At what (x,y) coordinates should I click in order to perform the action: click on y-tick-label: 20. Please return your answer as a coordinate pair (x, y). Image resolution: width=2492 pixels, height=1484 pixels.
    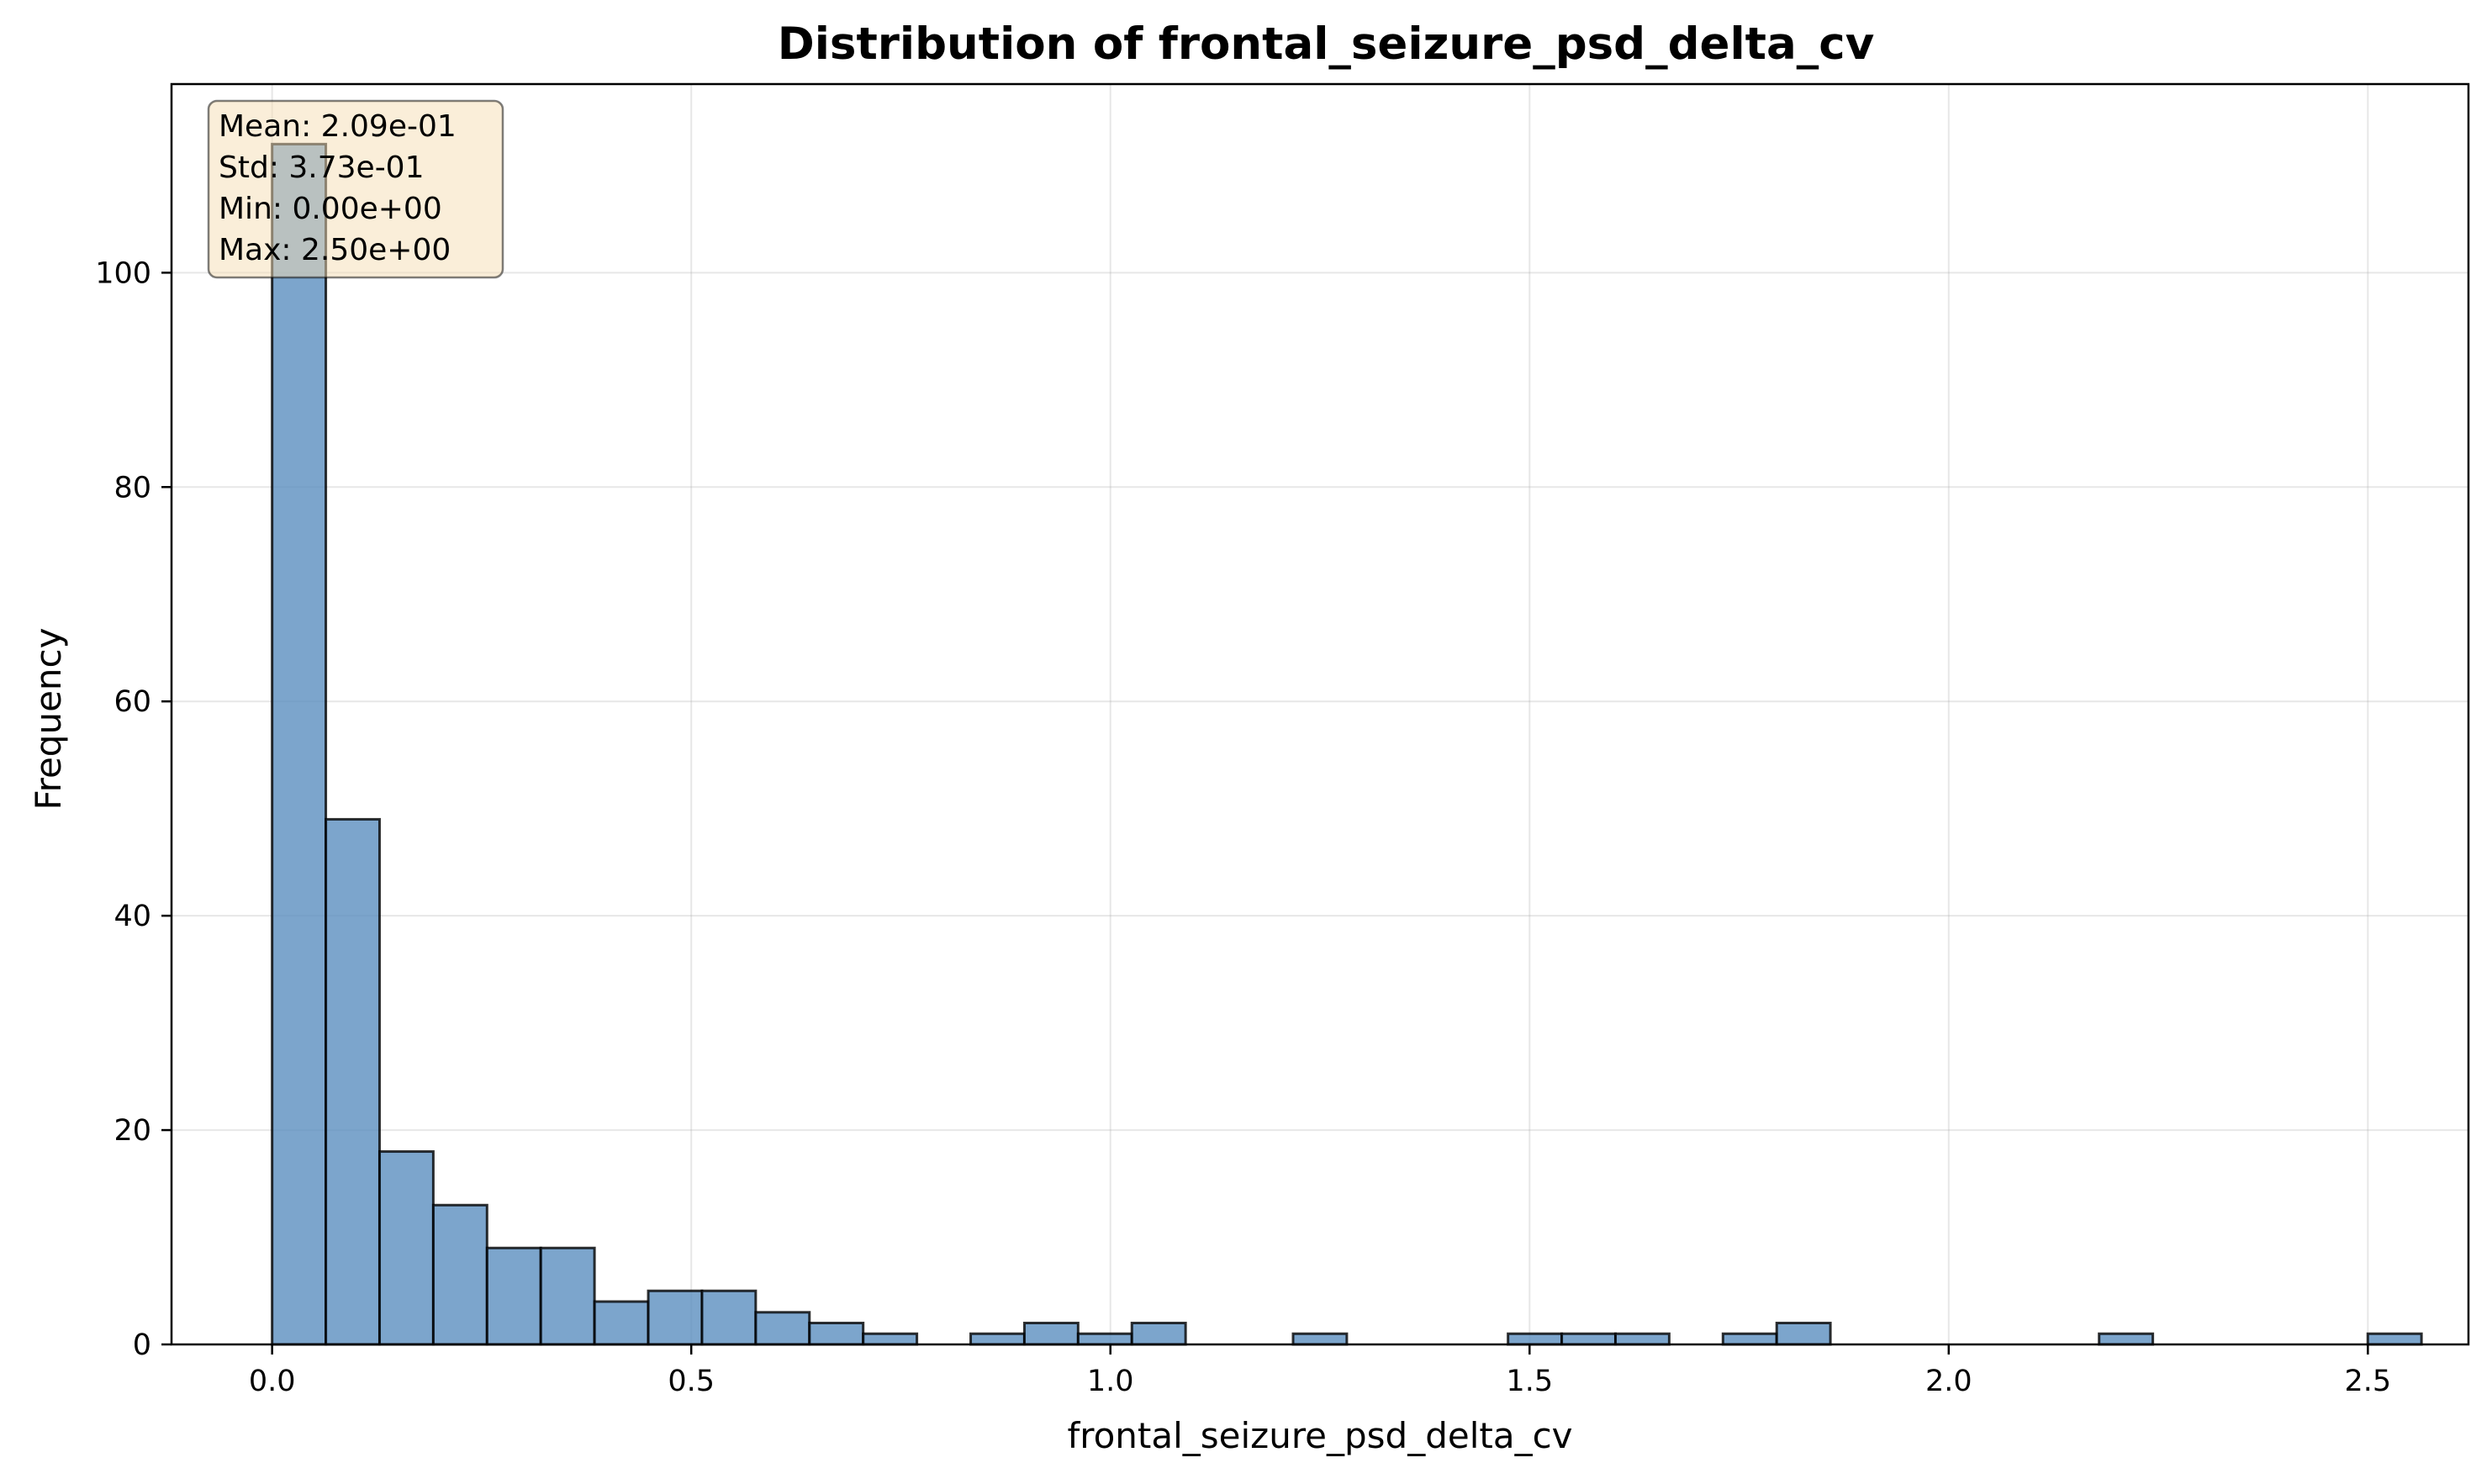
    Looking at the image, I should click on (132, 1131).